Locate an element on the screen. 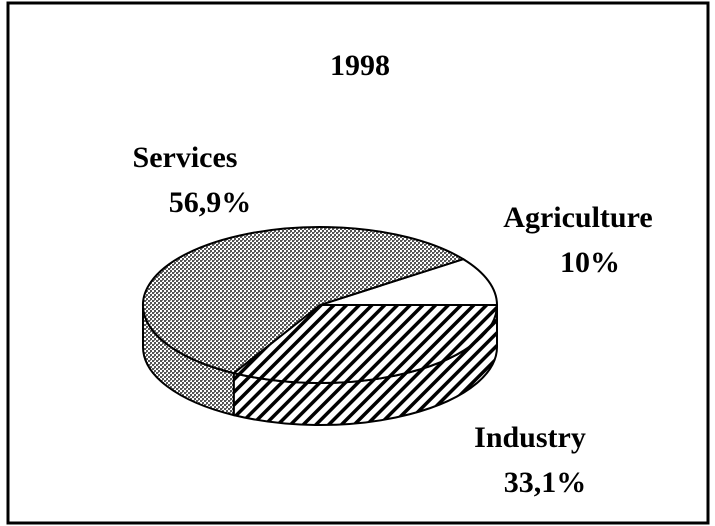 The image size is (715, 526). slice-label: Agriculture is located at coordinates (577, 217).